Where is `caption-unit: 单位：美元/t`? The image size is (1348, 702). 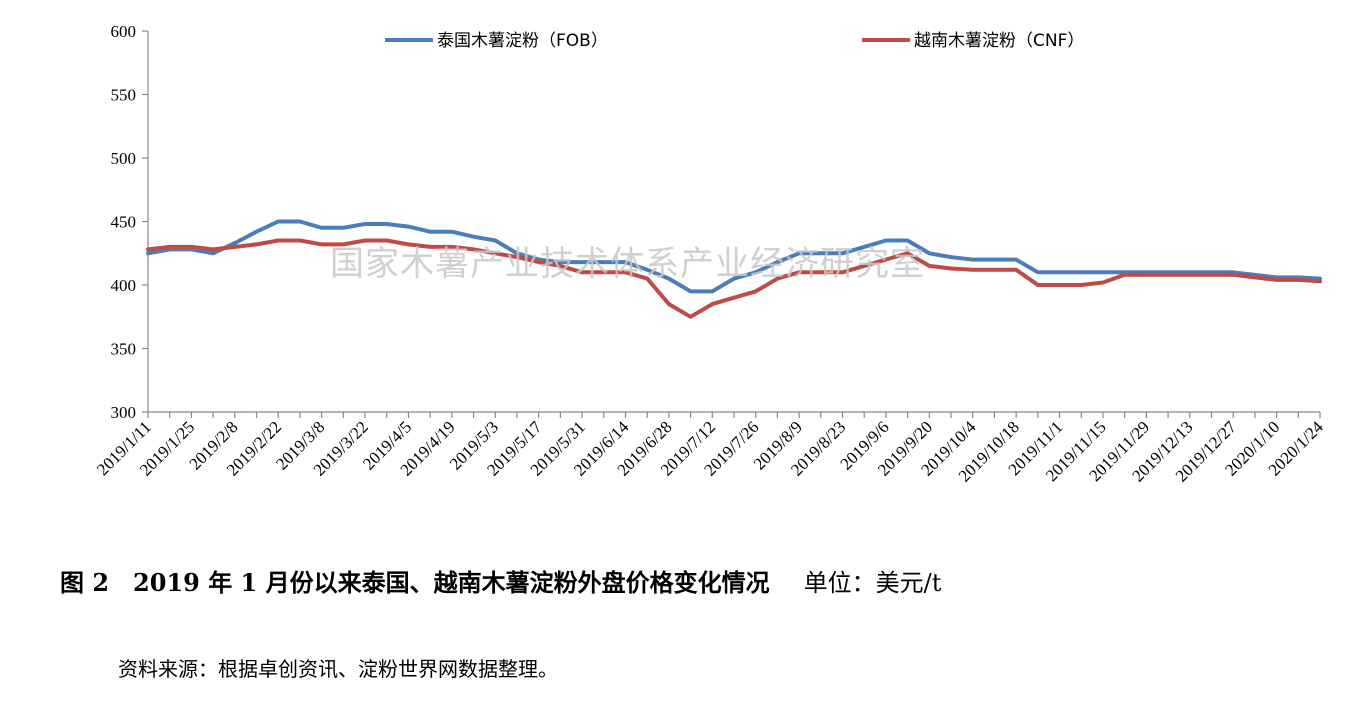 caption-unit: 单位：美元/t is located at coordinates (872, 583).